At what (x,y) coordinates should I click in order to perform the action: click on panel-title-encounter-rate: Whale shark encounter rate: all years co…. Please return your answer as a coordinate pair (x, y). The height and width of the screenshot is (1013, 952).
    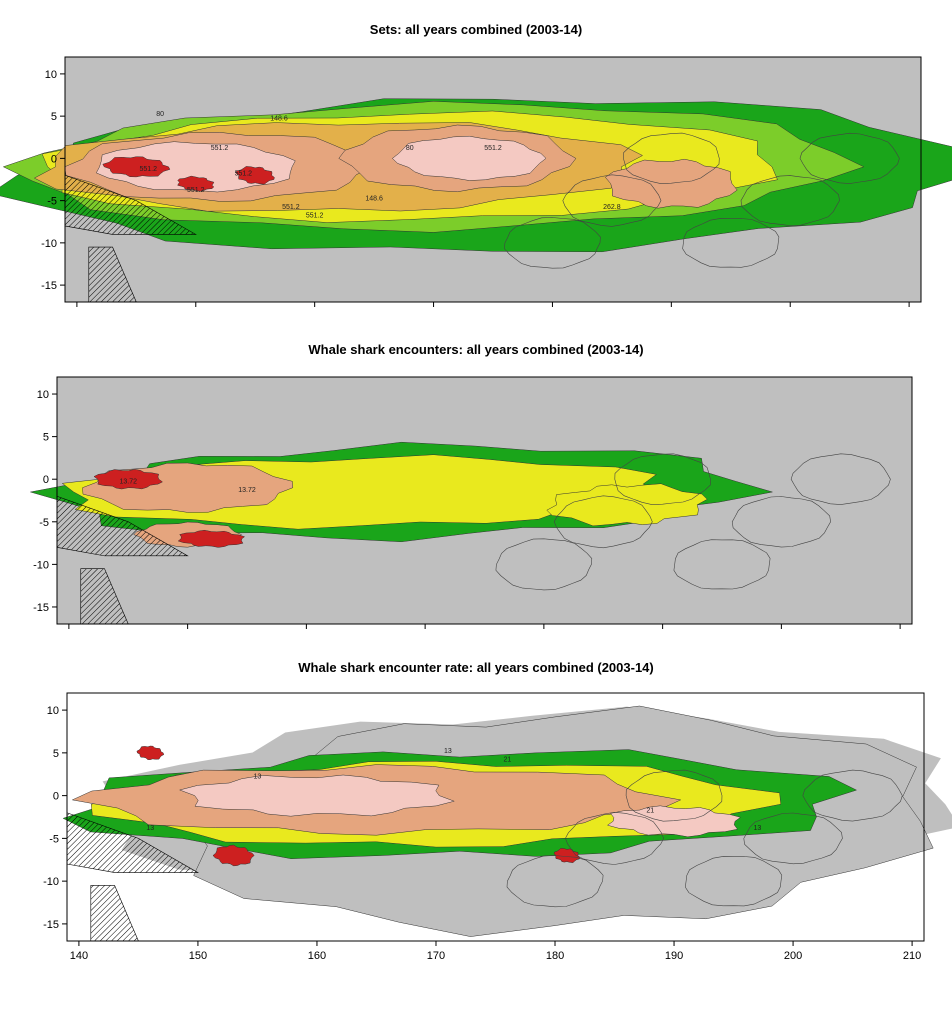
    Looking at the image, I should click on (476, 667).